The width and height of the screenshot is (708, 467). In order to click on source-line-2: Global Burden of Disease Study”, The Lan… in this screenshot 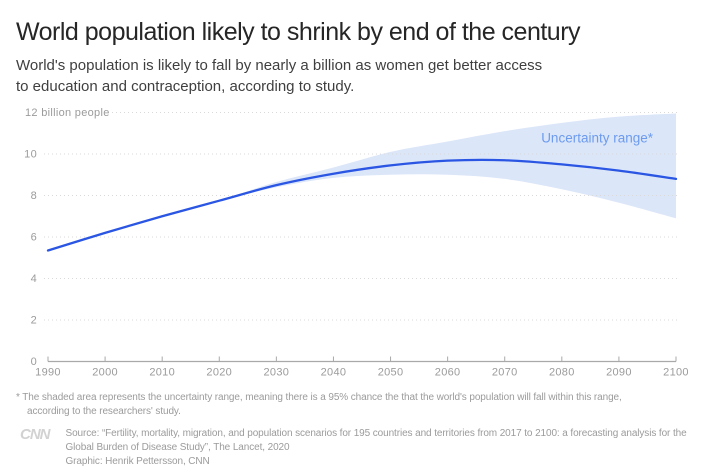, I will do `click(177, 447)`.